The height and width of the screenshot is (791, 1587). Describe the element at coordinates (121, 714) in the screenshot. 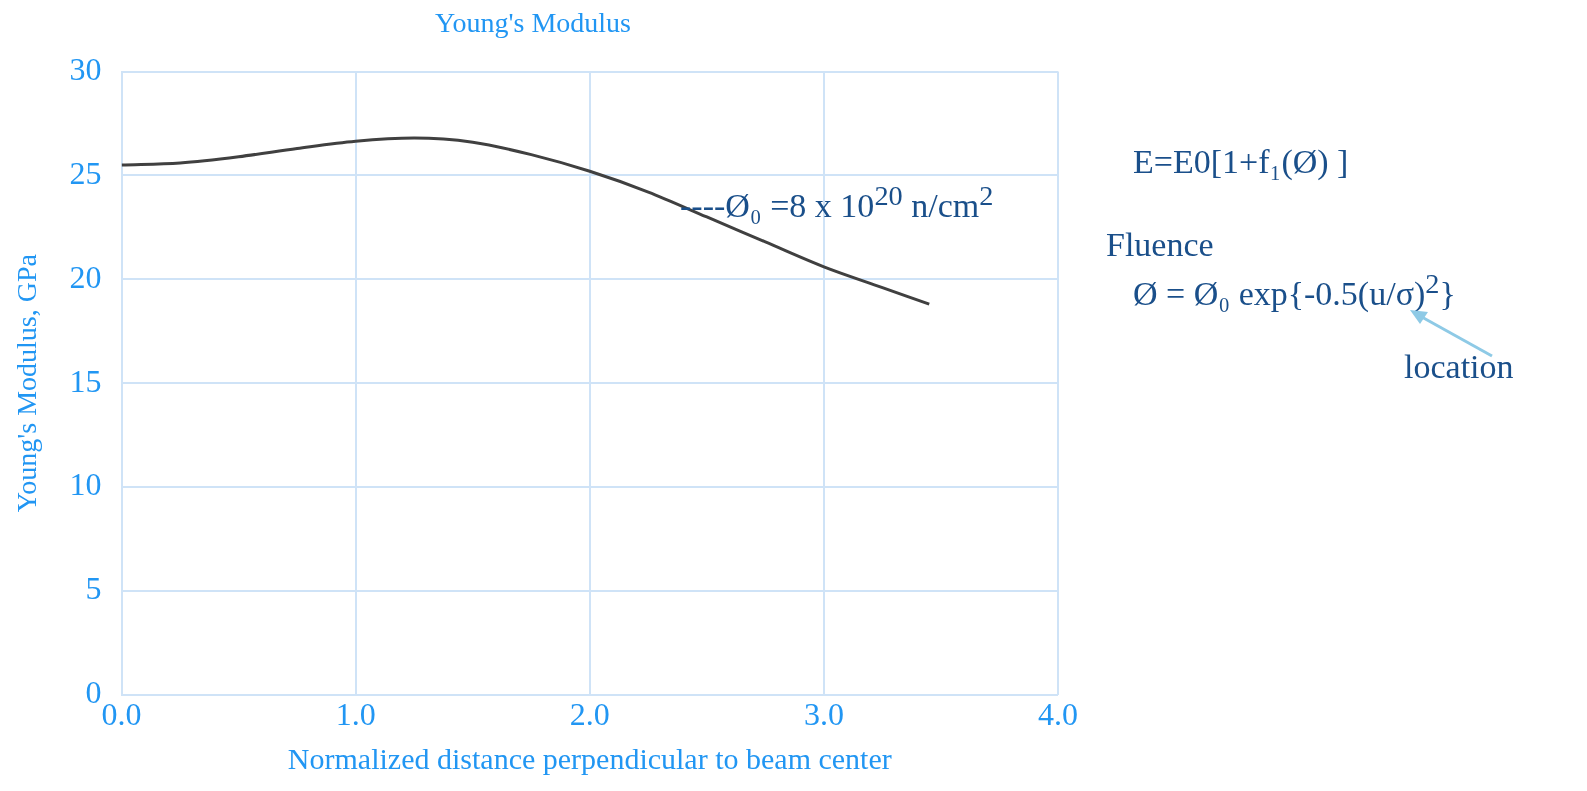

I see `x-tick-label: 0.0` at that location.